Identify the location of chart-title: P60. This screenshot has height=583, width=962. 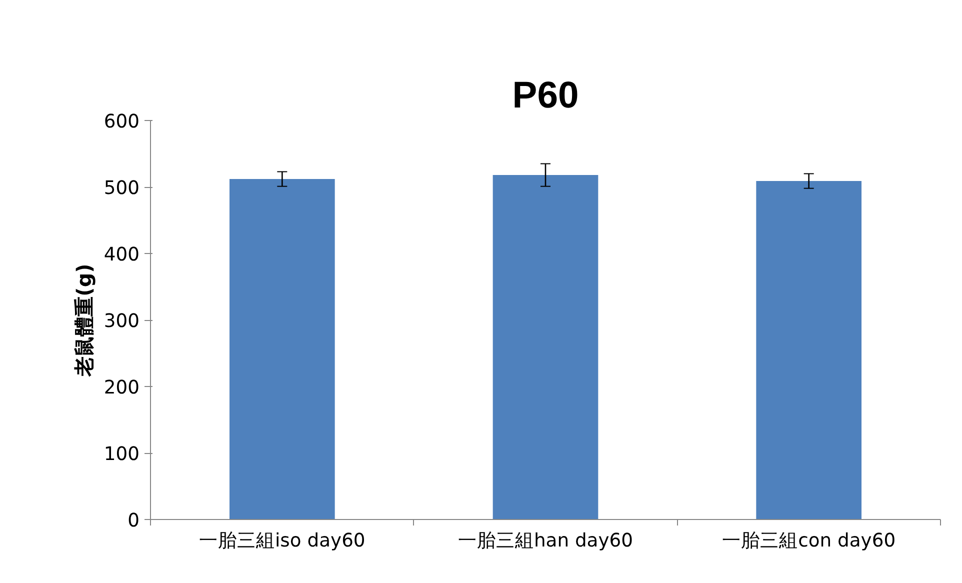
(545, 95).